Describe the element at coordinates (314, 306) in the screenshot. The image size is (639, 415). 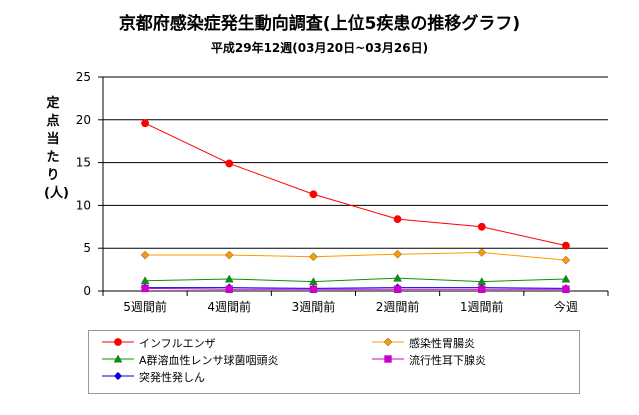
I see `x-tick-label: 3週間前` at that location.